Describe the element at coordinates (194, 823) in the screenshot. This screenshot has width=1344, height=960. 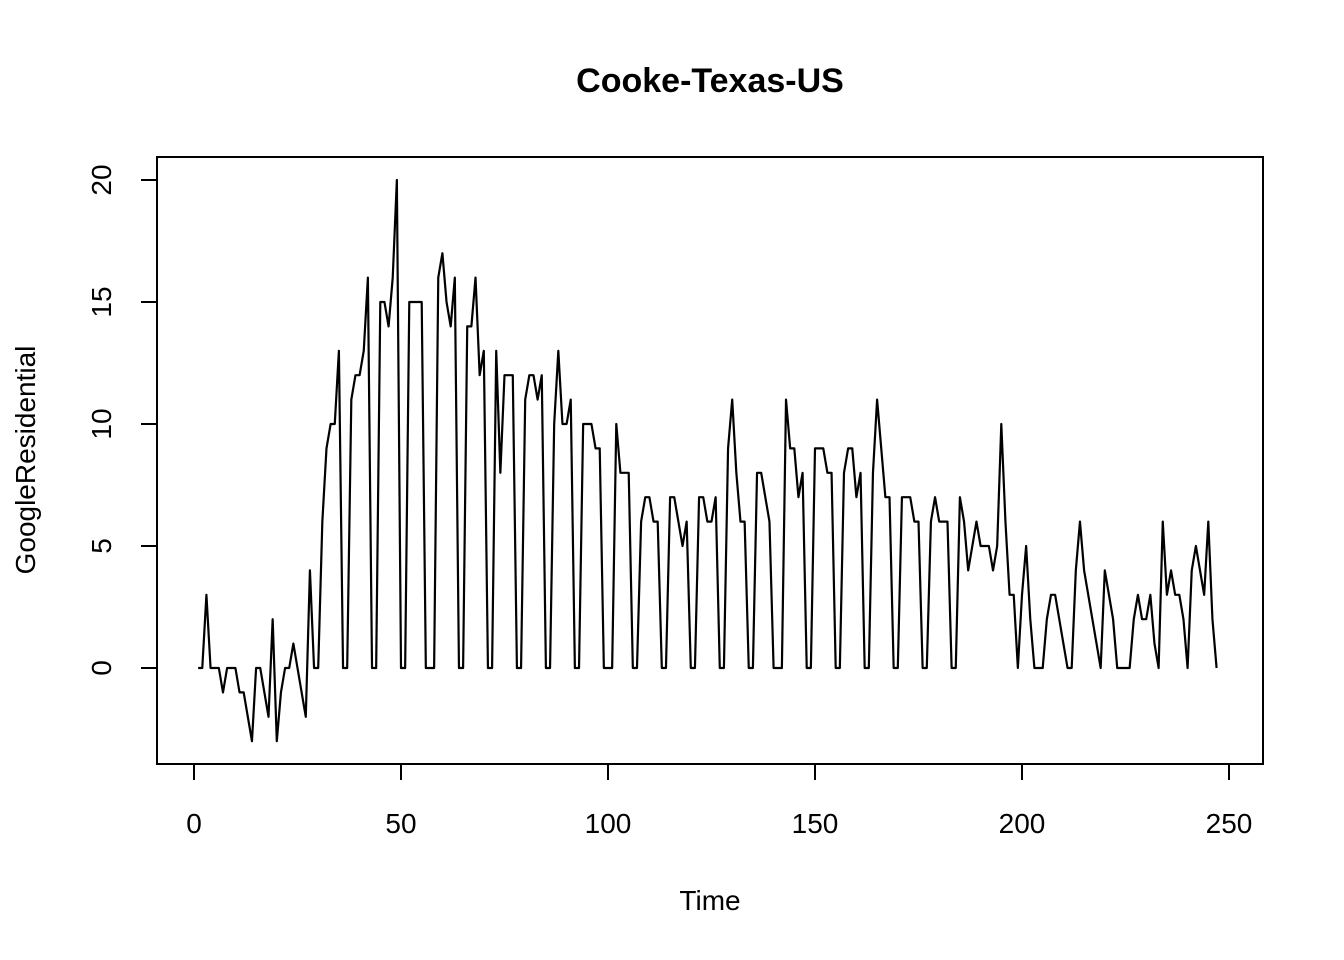
I see `x-tick-label: 0` at that location.